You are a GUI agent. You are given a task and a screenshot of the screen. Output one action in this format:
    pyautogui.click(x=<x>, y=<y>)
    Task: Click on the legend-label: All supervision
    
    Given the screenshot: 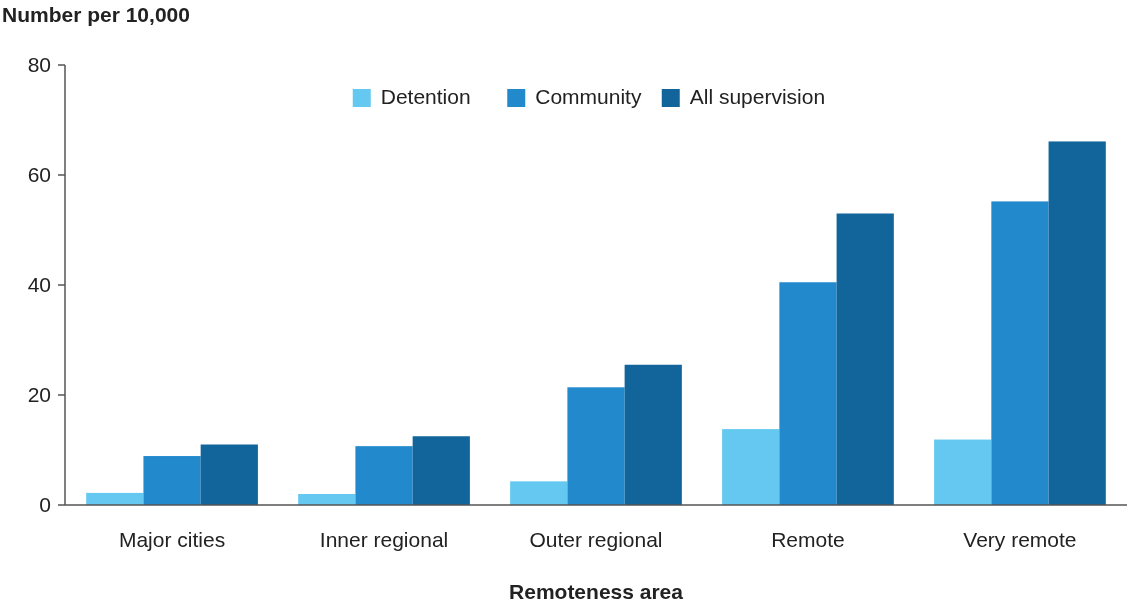 What is the action you would take?
    pyautogui.click(x=757, y=96)
    